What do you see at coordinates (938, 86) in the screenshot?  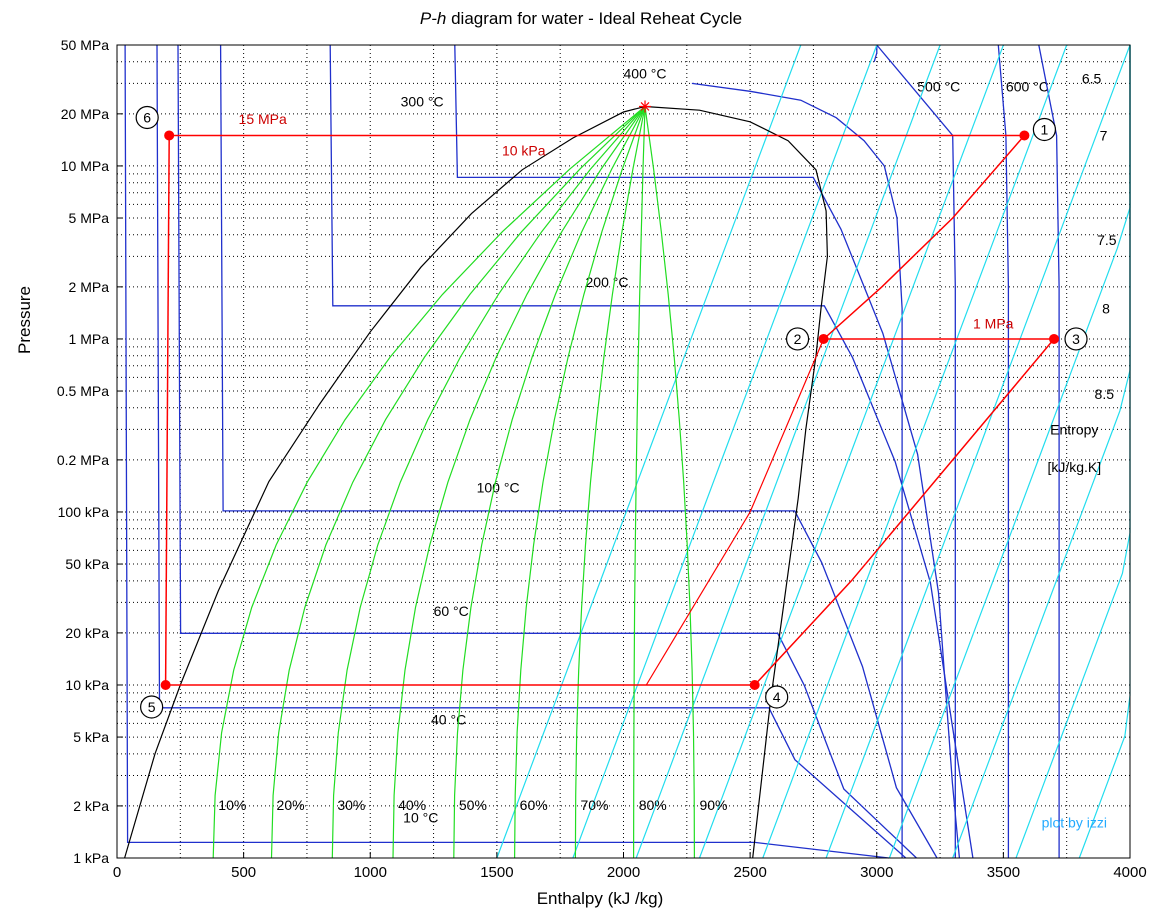 I see `isotherm-label: 500 °C` at bounding box center [938, 86].